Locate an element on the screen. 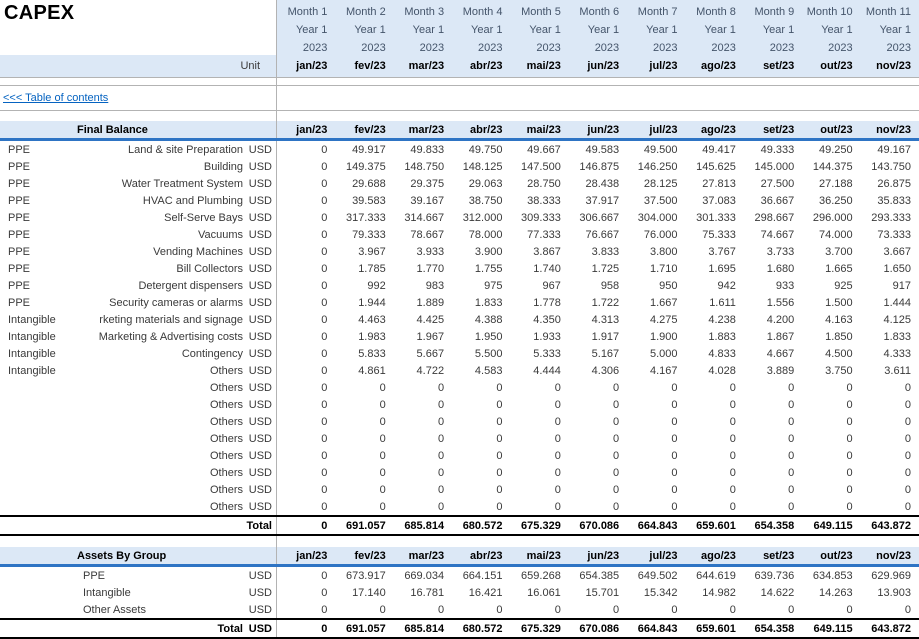 The image size is (919, 639). total-value-cell: 654.358 is located at coordinates (774, 525).